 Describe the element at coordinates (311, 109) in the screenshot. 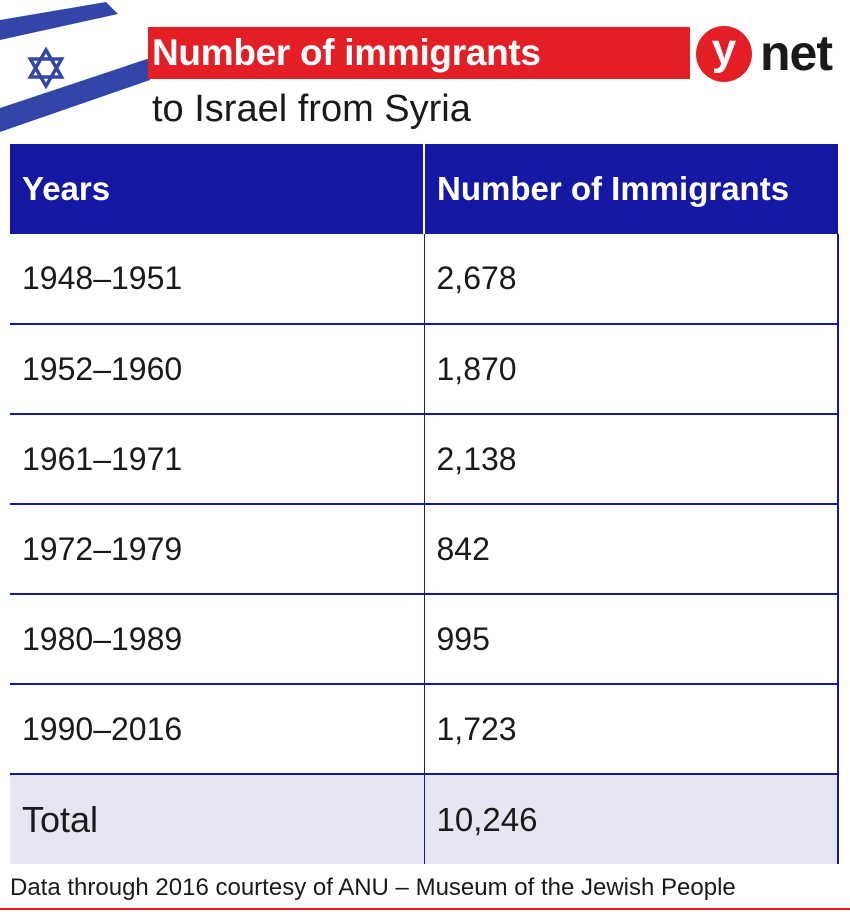

I see `chart-subtitle: to Israel from Syria` at that location.